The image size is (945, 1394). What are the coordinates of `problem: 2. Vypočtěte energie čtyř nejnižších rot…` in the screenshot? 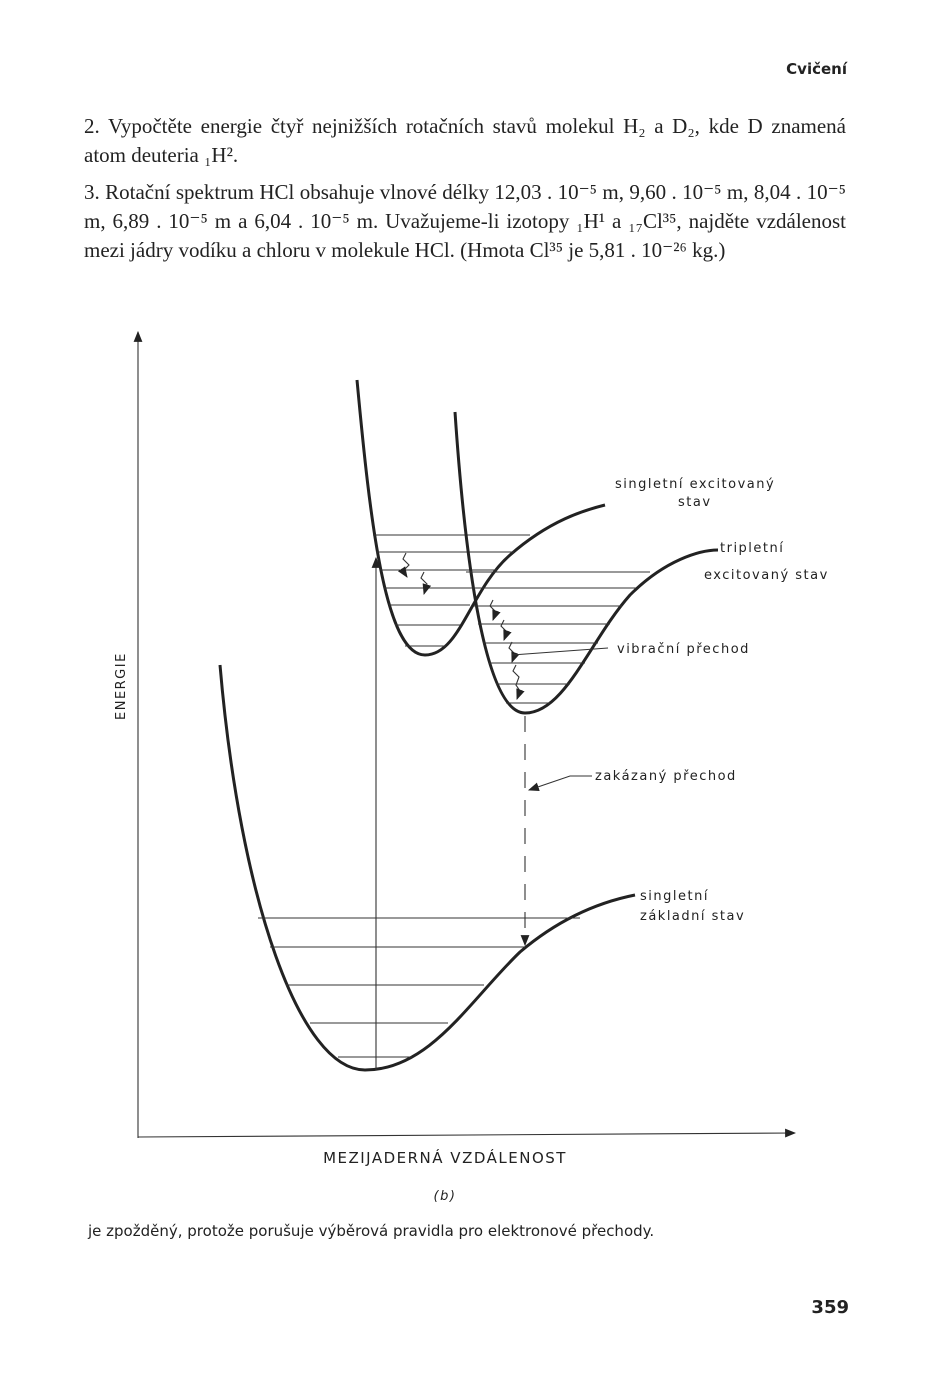 It's located at (465, 140).